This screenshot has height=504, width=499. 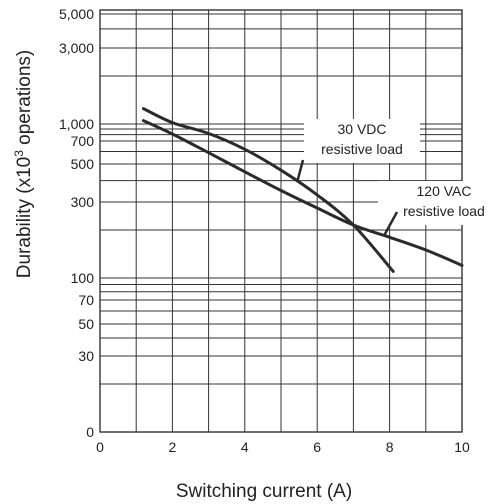 I want to click on y-tick-label: 1,000, so click(x=76, y=124).